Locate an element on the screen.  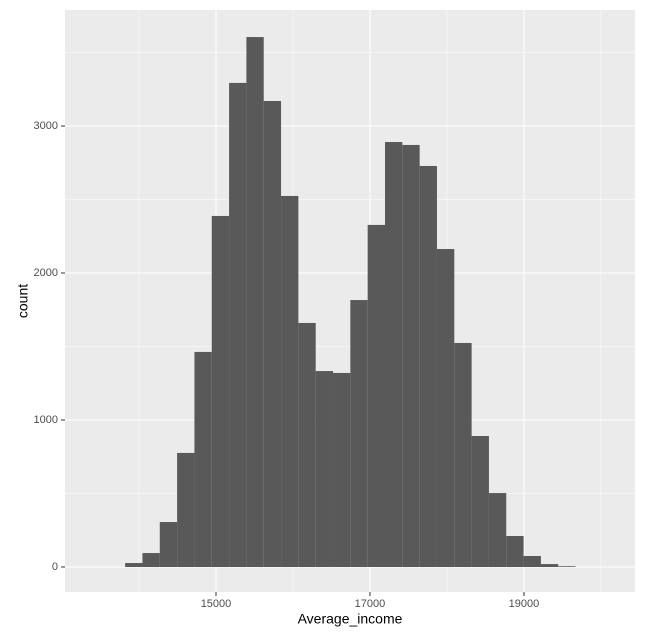
y-axis-title: count is located at coordinates (23, 301).